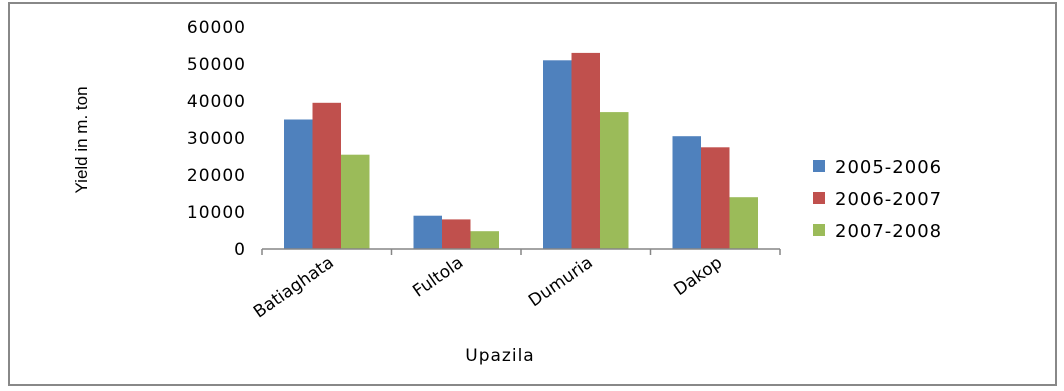 This screenshot has width=1064, height=391. Describe the element at coordinates (81, 139) in the screenshot. I see `y-axis-title: Yield in m. ton` at that location.